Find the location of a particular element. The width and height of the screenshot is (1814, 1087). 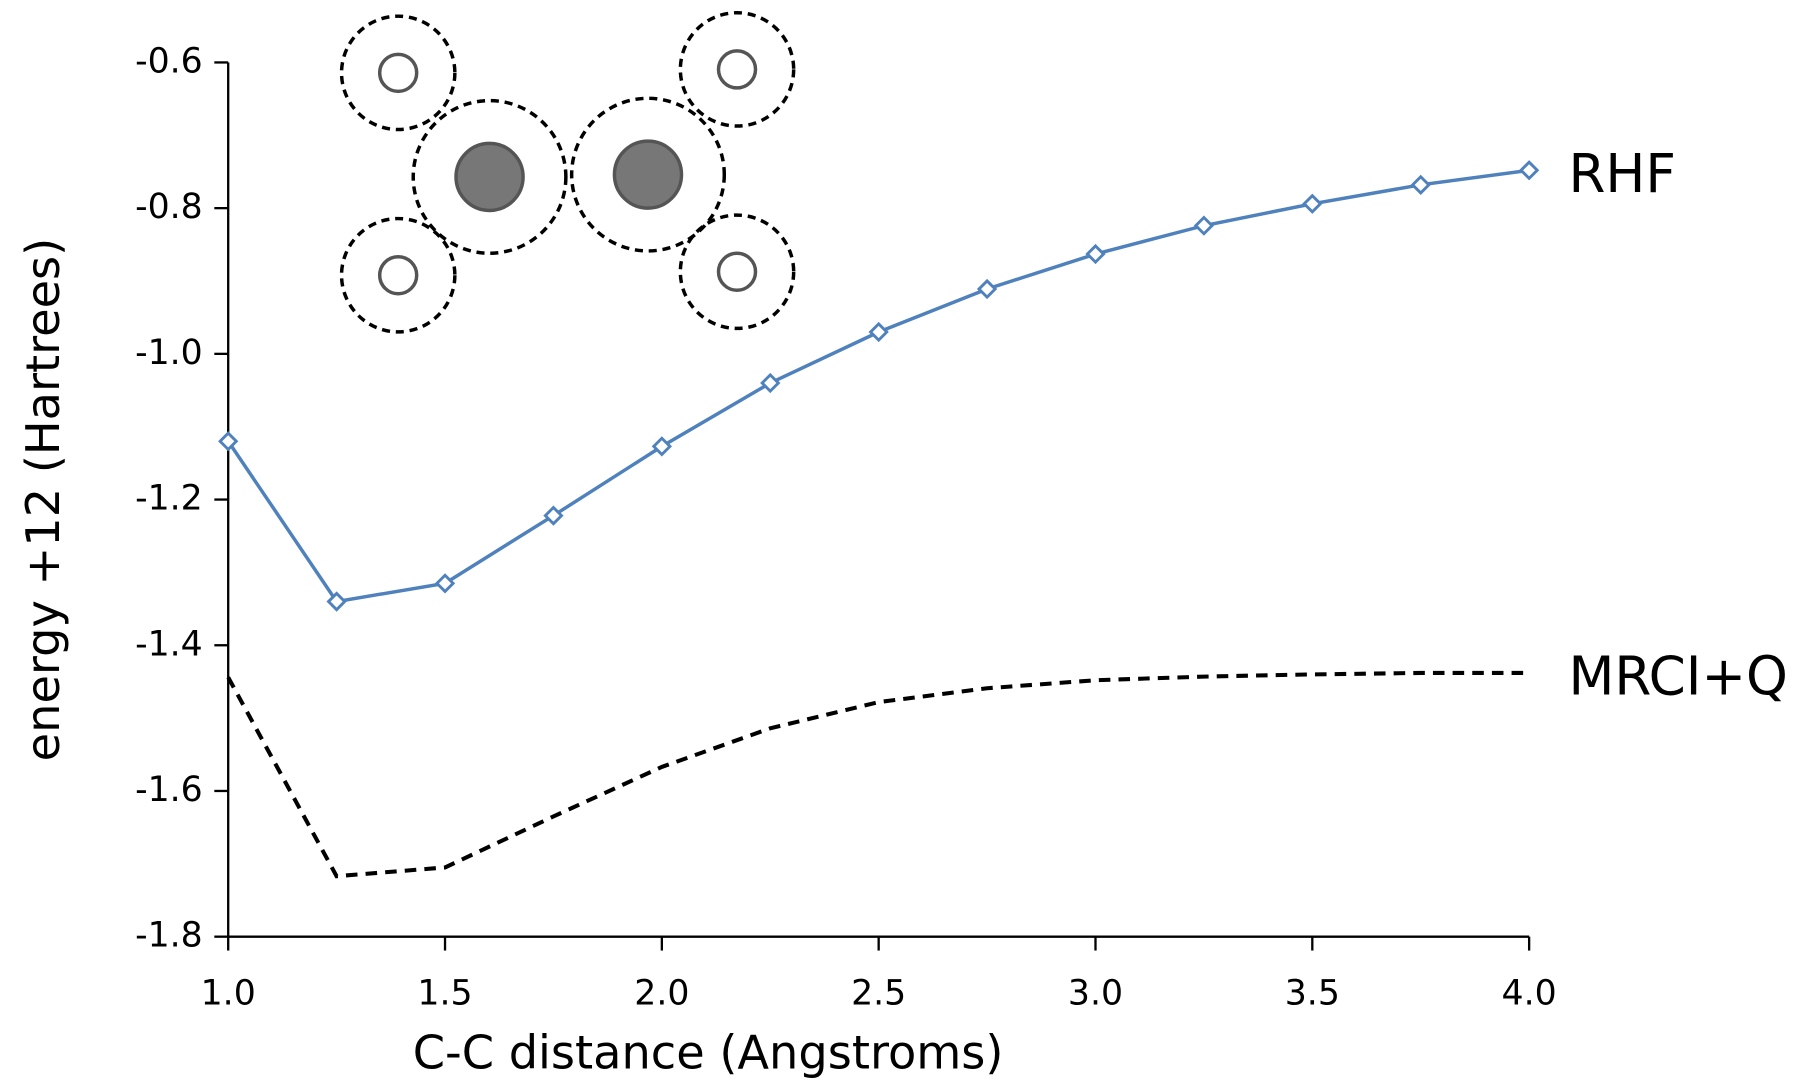

y-axis-title: energy +12 (Hartrees) is located at coordinates (43, 500).